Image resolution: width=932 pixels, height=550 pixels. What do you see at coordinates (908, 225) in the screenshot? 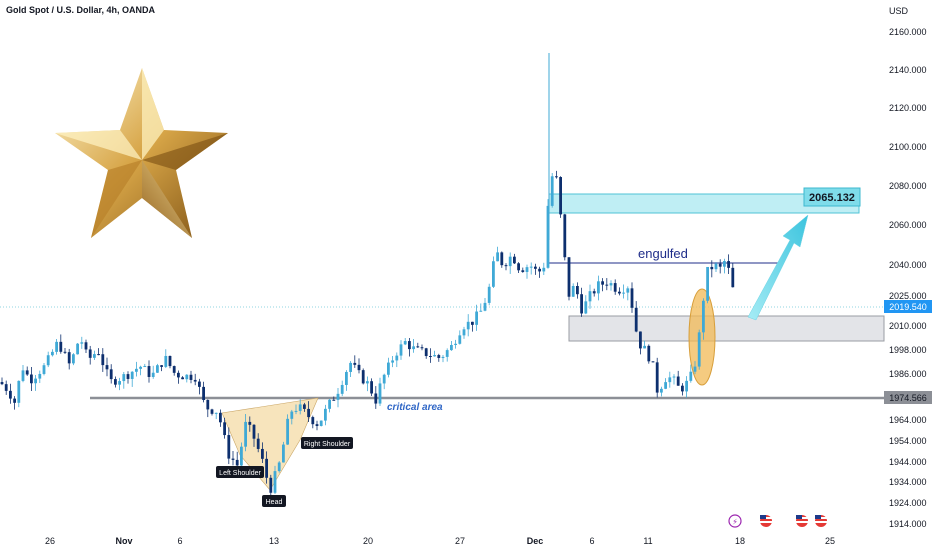
I see `y-tick-label: 2060.000` at bounding box center [908, 225].